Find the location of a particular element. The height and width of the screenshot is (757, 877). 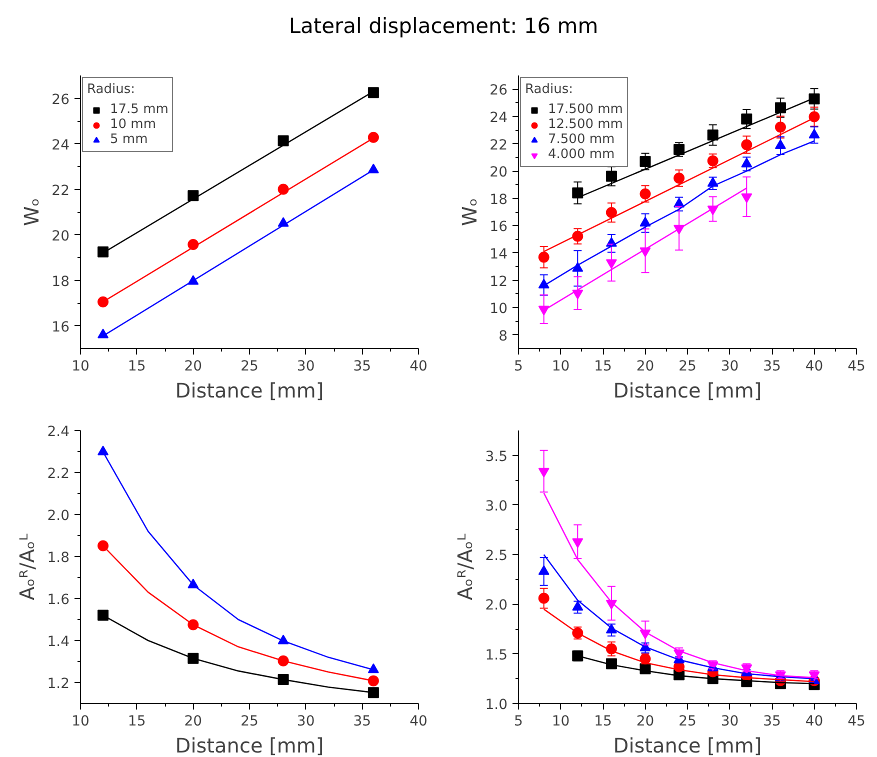

legend-label: 12.500 mm is located at coordinates (585, 124).